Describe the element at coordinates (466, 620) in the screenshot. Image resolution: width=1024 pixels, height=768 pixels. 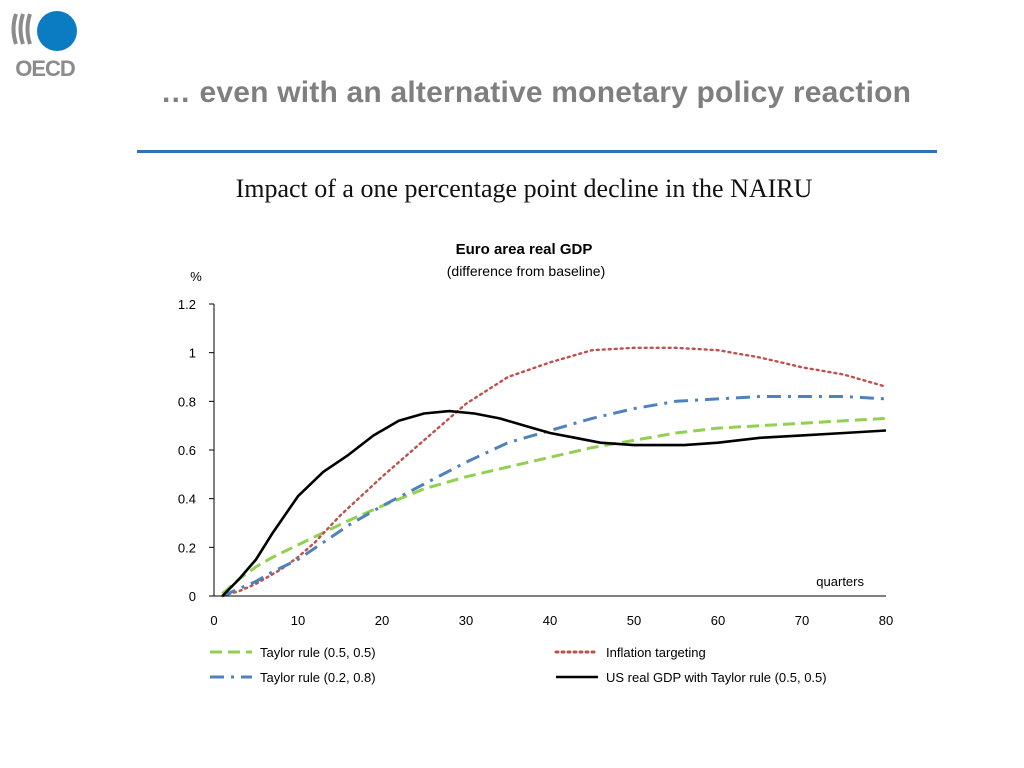
I see `x-tick-label: 30` at that location.